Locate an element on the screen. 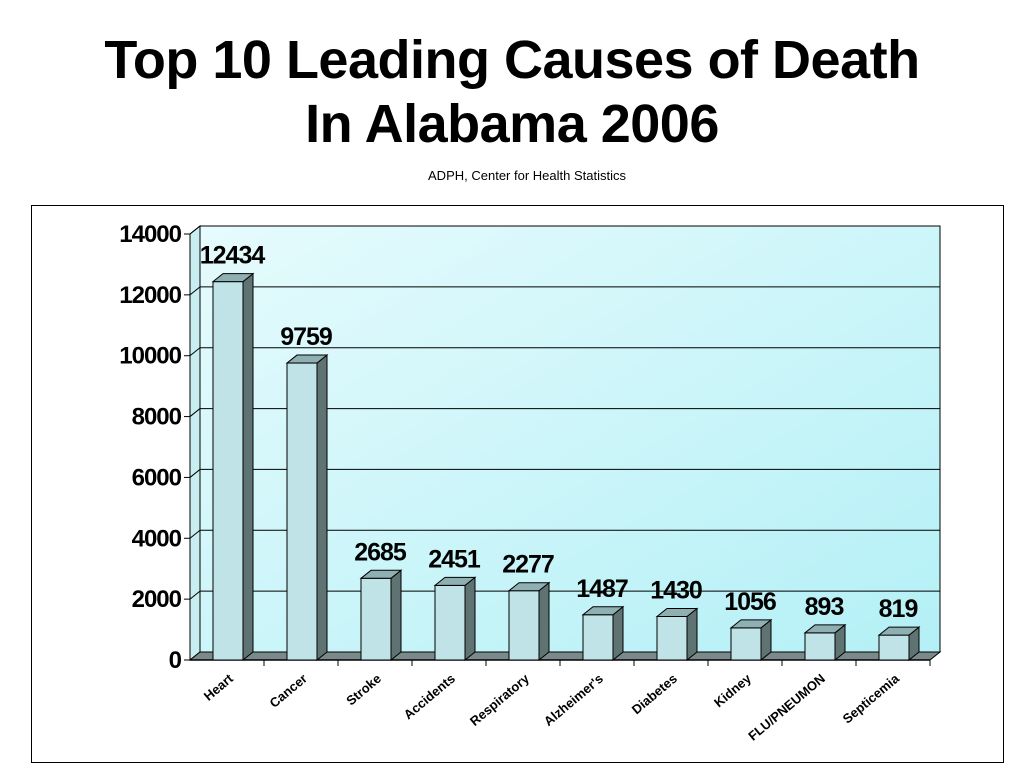 The width and height of the screenshot is (1024, 768). category-label: Heart is located at coordinates (219, 686).